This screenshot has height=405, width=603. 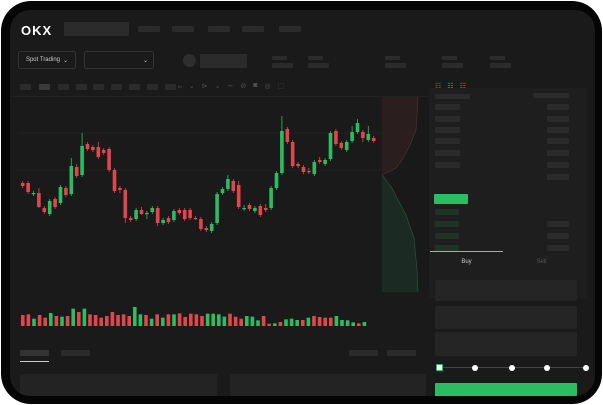 I want to click on total-input, so click(x=506, y=344).